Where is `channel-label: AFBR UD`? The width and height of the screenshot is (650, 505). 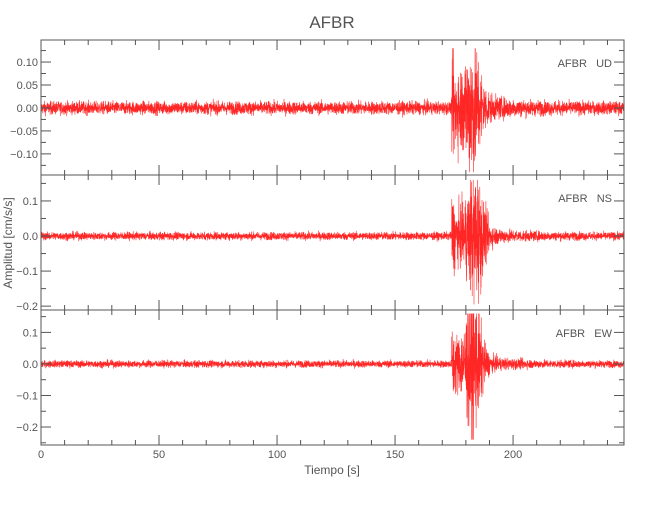 channel-label: AFBR UD is located at coordinates (585, 64).